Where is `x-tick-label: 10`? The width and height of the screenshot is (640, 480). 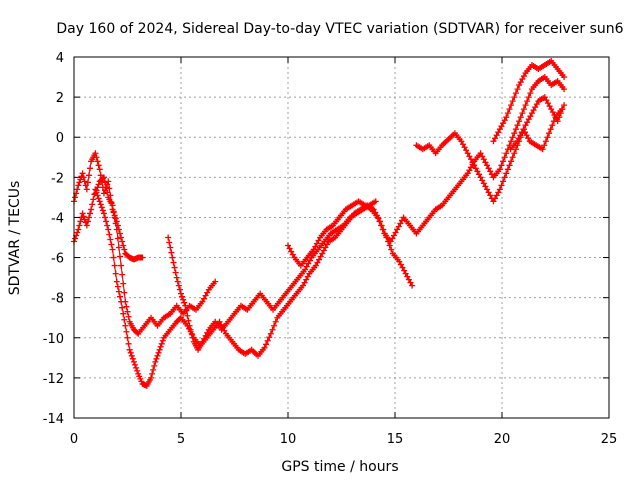
x-tick-label: 10 is located at coordinates (288, 439).